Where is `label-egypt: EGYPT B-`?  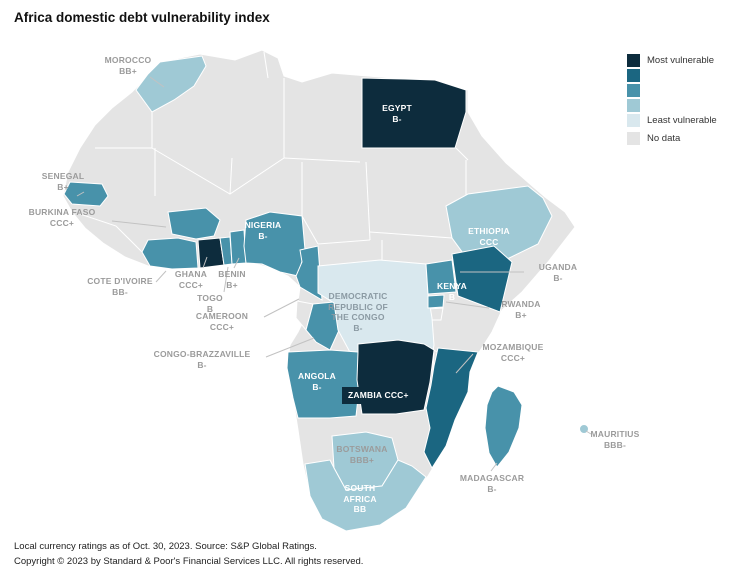
label-egypt: EGYPT B- is located at coordinates (397, 113).